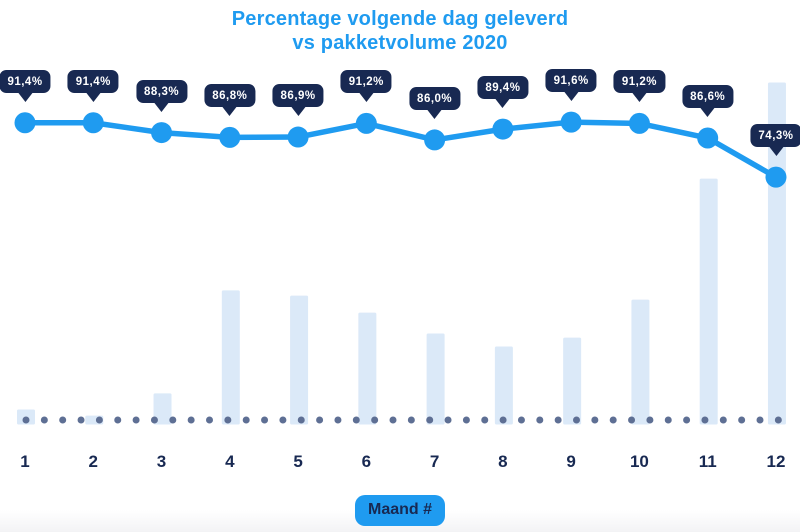 This screenshot has height=532, width=800. Describe the element at coordinates (400, 510) in the screenshot. I see `x-axis-title-badge: Maand #` at that location.